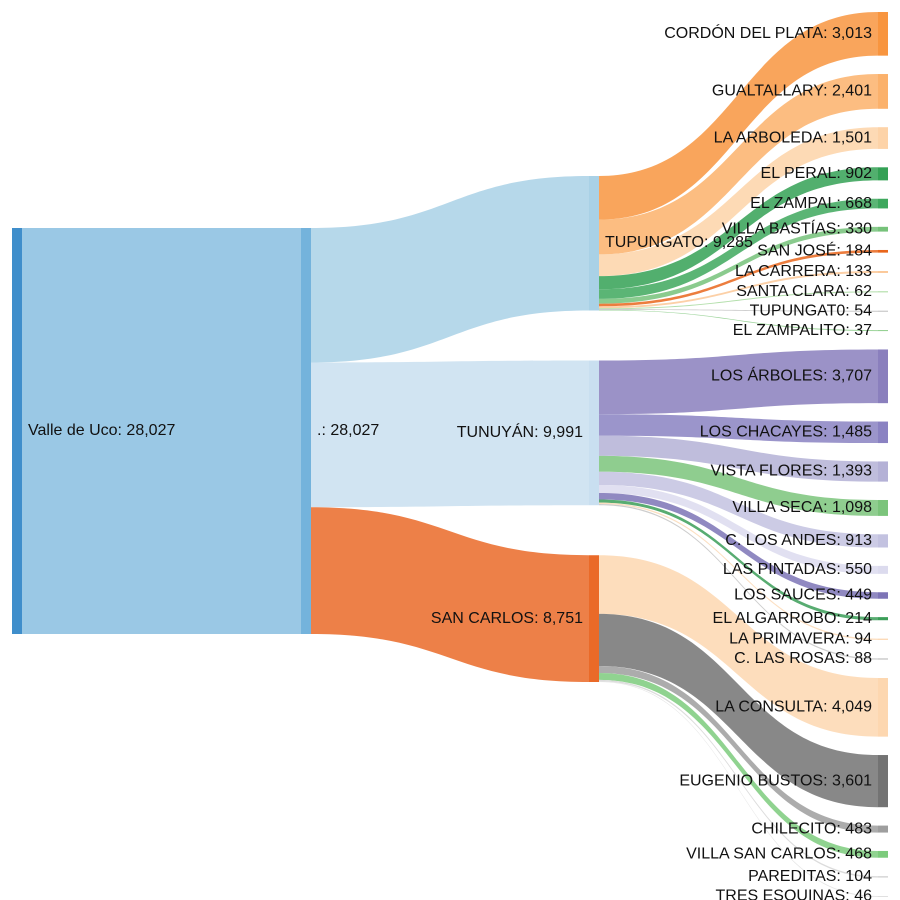 This screenshot has height=900, width=900. I want to click on node-label-candes: C. LOS ANDES: 913, so click(798, 540).